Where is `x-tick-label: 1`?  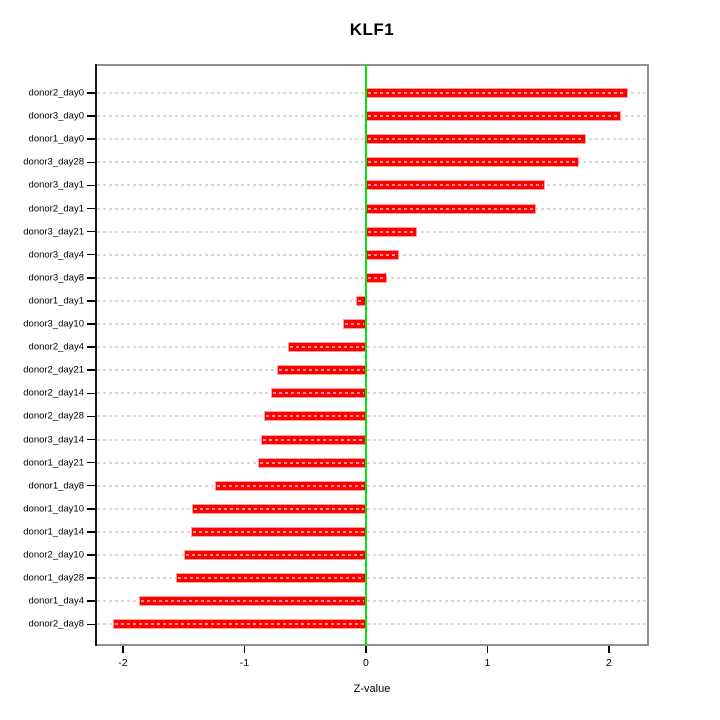
x-tick-label: 1 is located at coordinates (487, 663).